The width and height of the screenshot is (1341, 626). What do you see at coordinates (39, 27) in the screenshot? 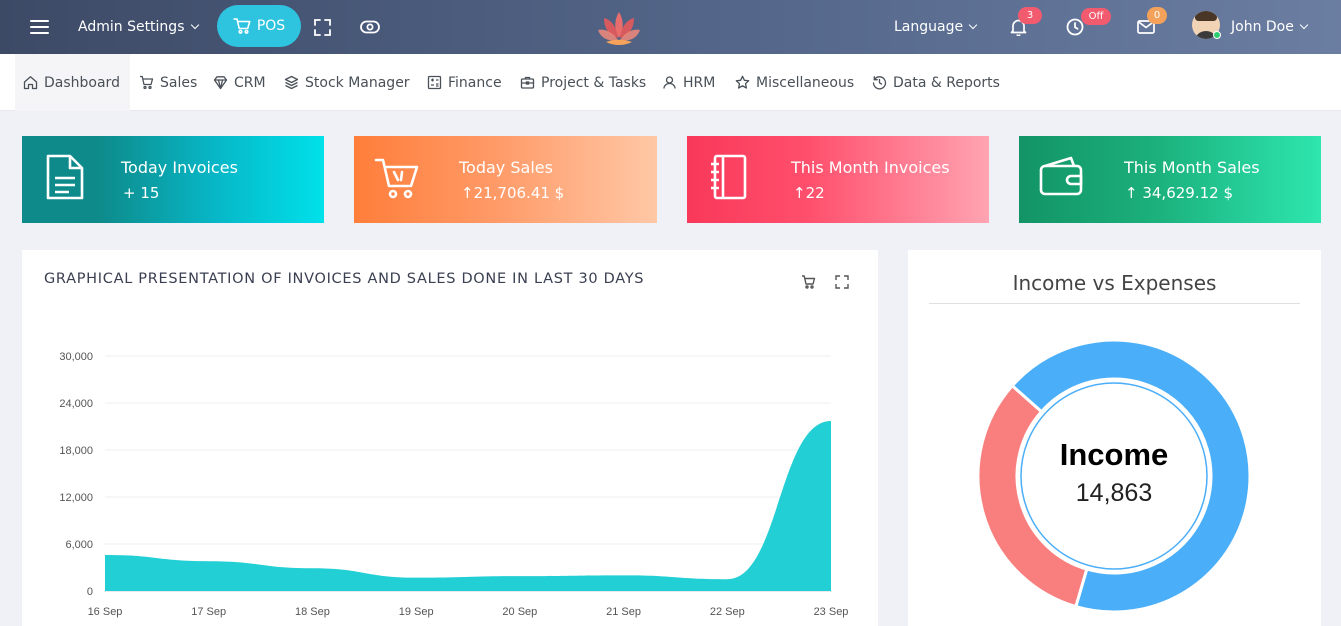
I see `menu-icon` at bounding box center [39, 27].